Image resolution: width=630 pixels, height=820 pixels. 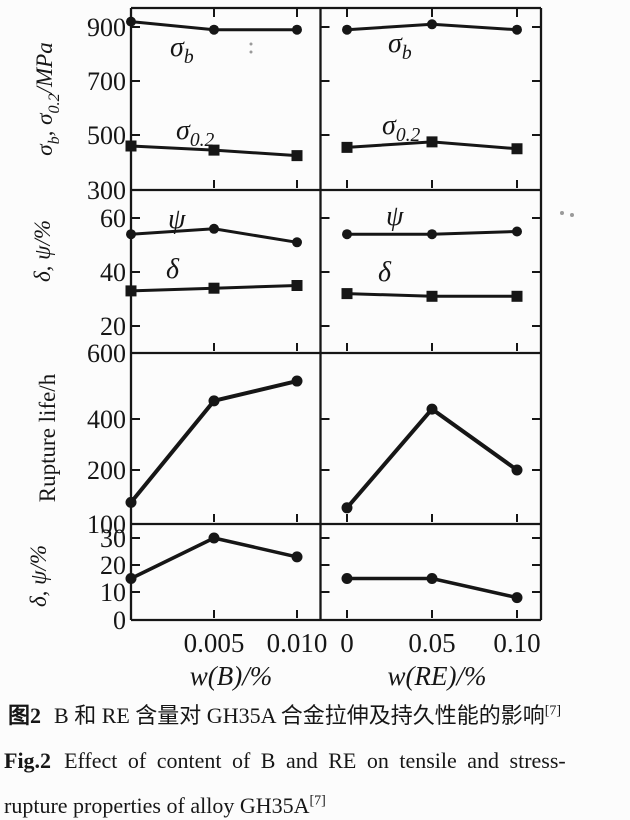 What do you see at coordinates (106, 135) in the screenshot?
I see `y-tick-label: 500` at bounding box center [106, 135].